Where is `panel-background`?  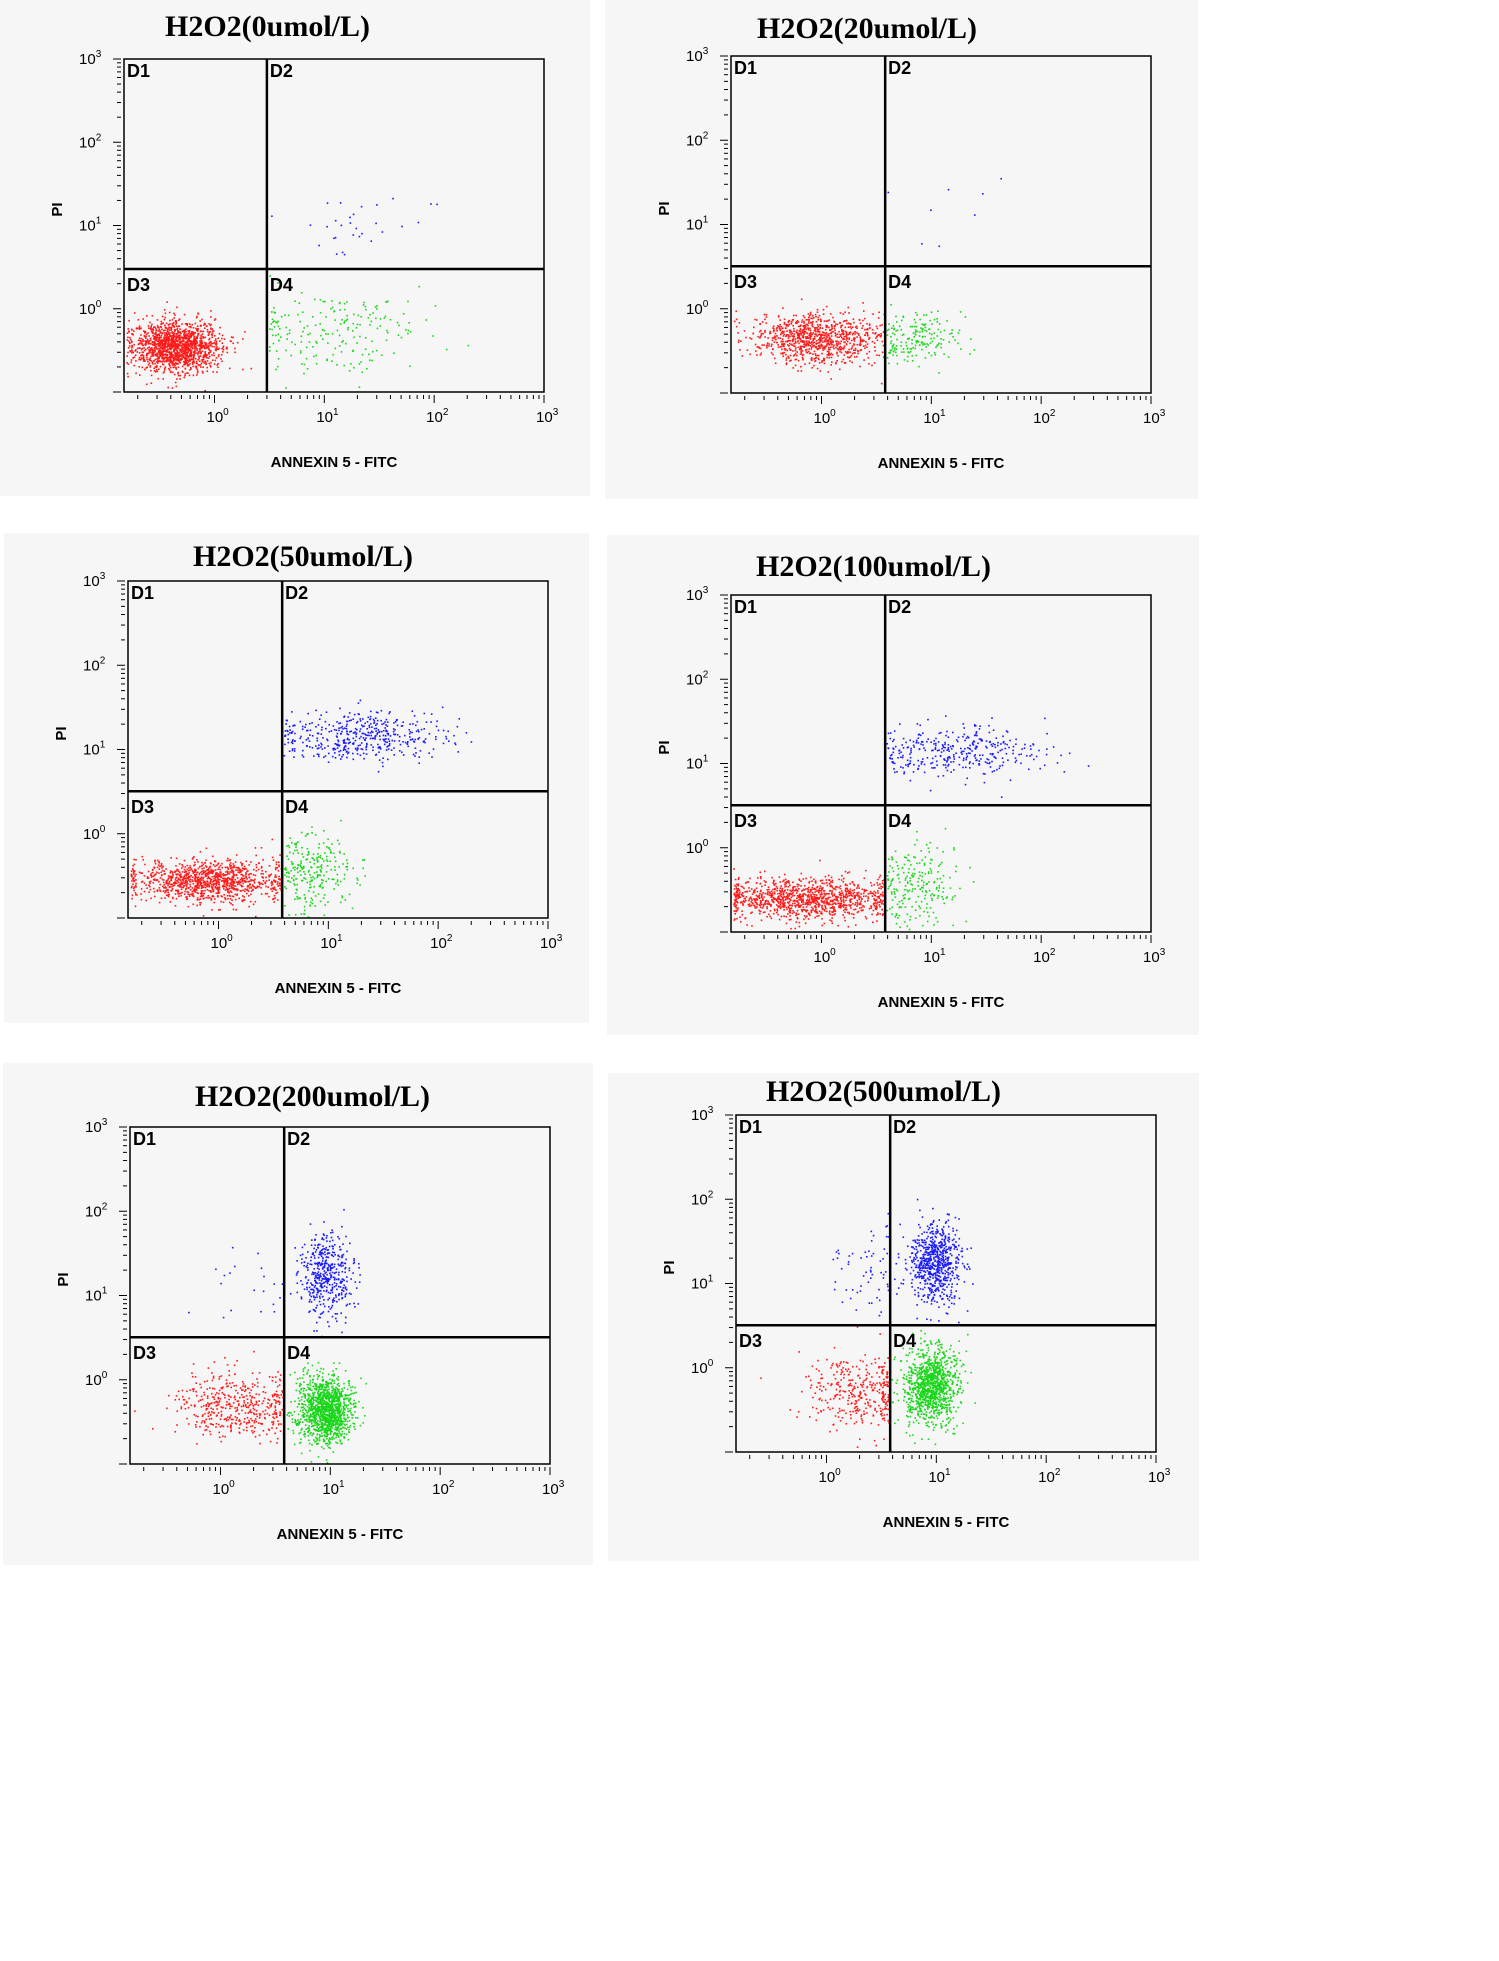
panel-background is located at coordinates (296, 778).